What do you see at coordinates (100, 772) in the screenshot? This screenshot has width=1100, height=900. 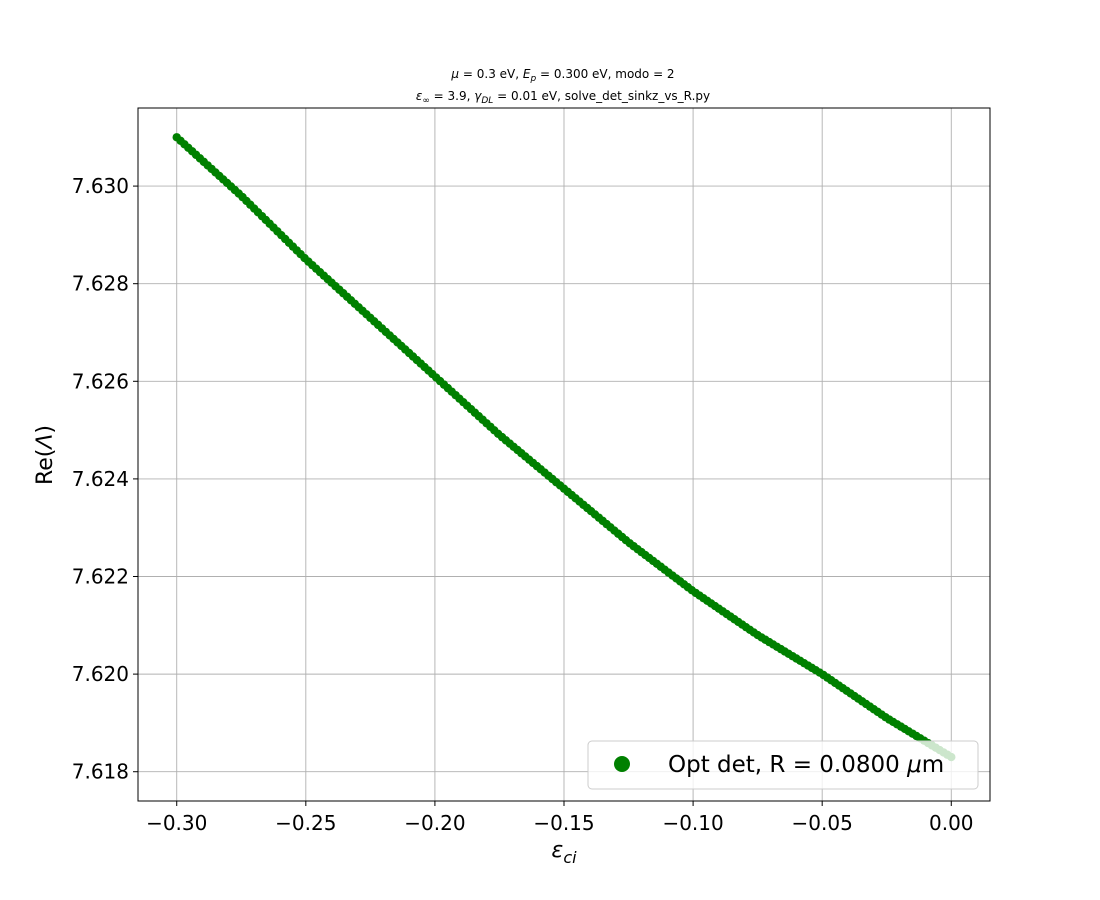 I see `y-tick-label: 7.618` at bounding box center [100, 772].